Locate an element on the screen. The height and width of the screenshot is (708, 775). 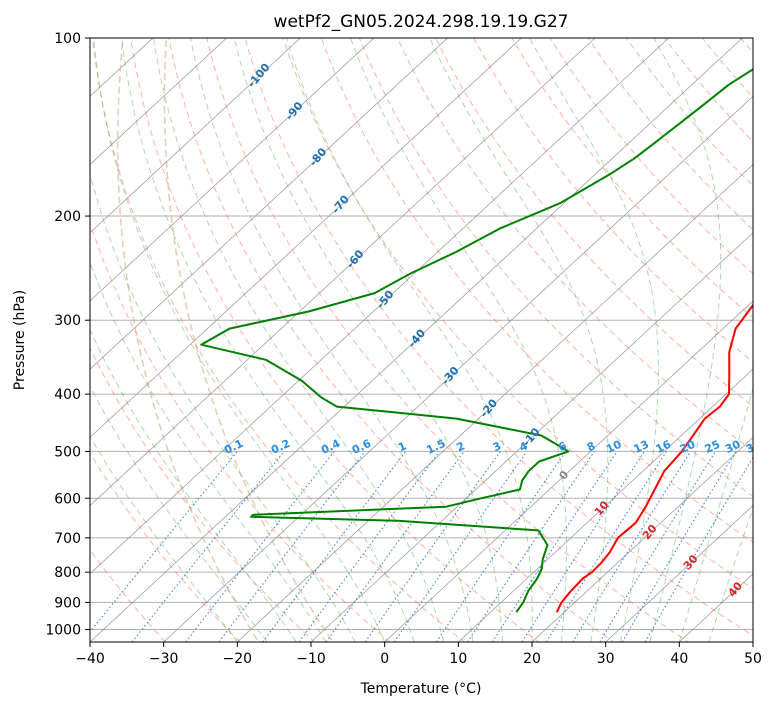
y-tick-label: 400 is located at coordinates (67, 395).